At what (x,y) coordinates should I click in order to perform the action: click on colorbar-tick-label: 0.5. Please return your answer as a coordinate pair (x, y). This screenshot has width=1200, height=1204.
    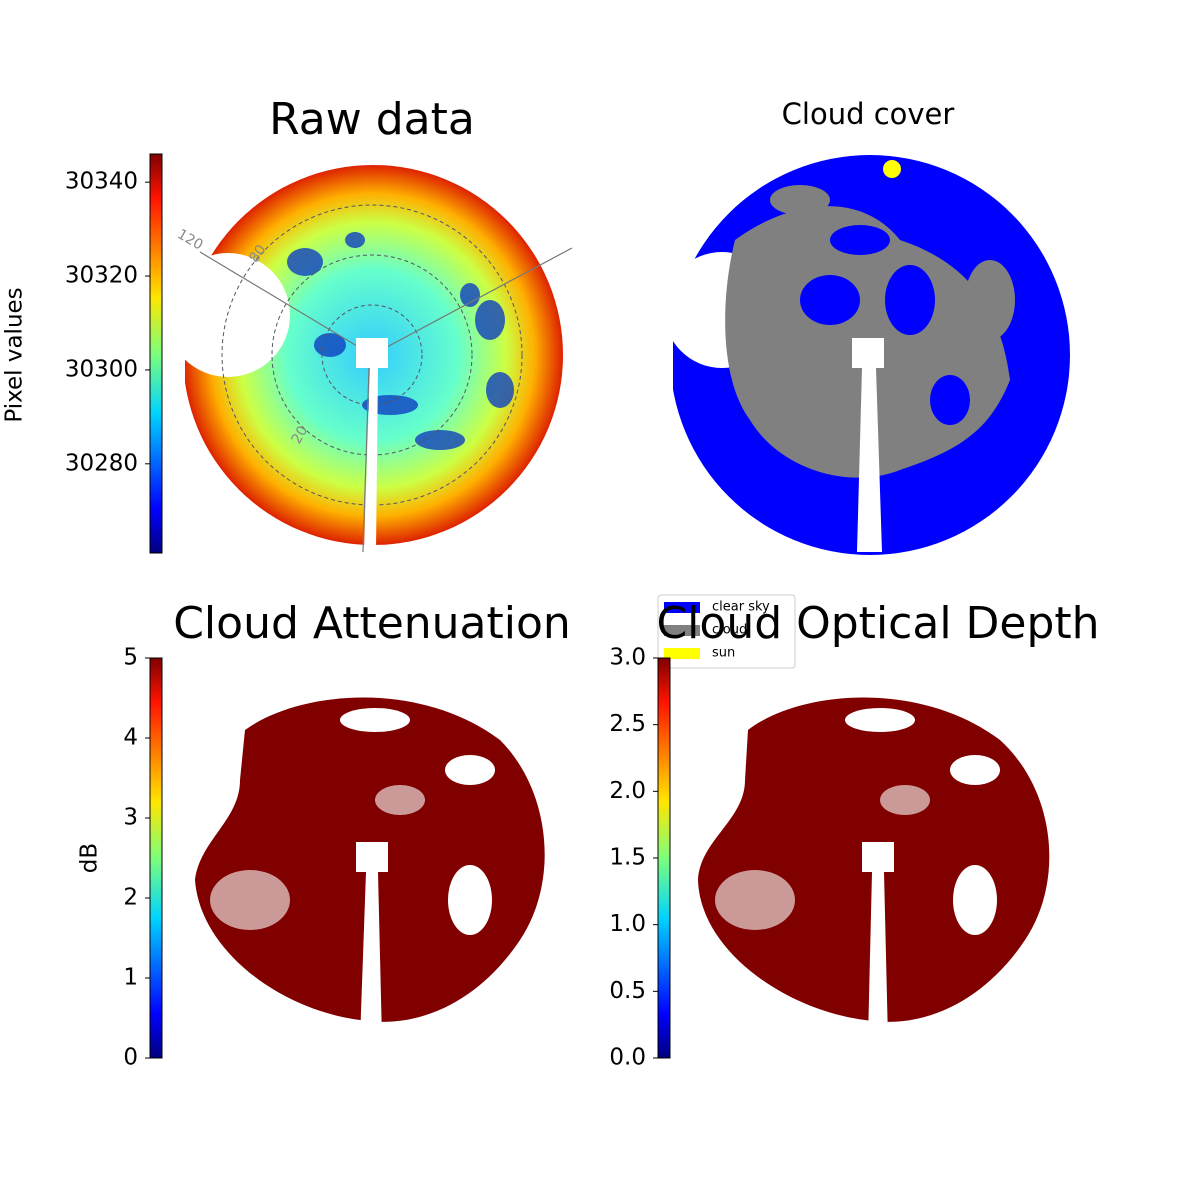
    Looking at the image, I should click on (627, 991).